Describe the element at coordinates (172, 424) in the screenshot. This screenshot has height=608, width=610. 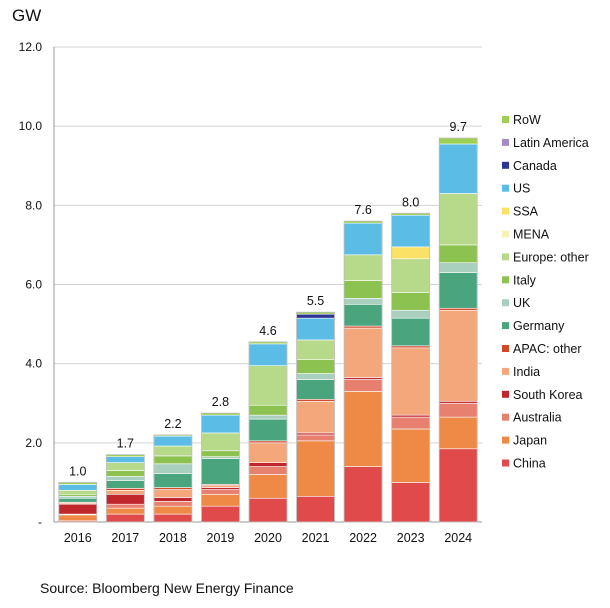
I see `bar-total-label: 2.2` at that location.